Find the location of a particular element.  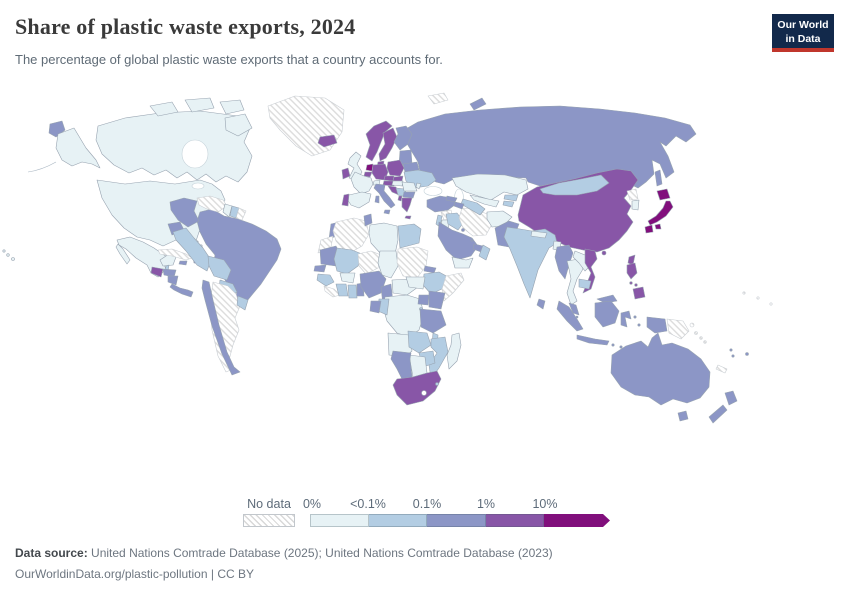

country-guatemala is located at coordinates (157, 272).